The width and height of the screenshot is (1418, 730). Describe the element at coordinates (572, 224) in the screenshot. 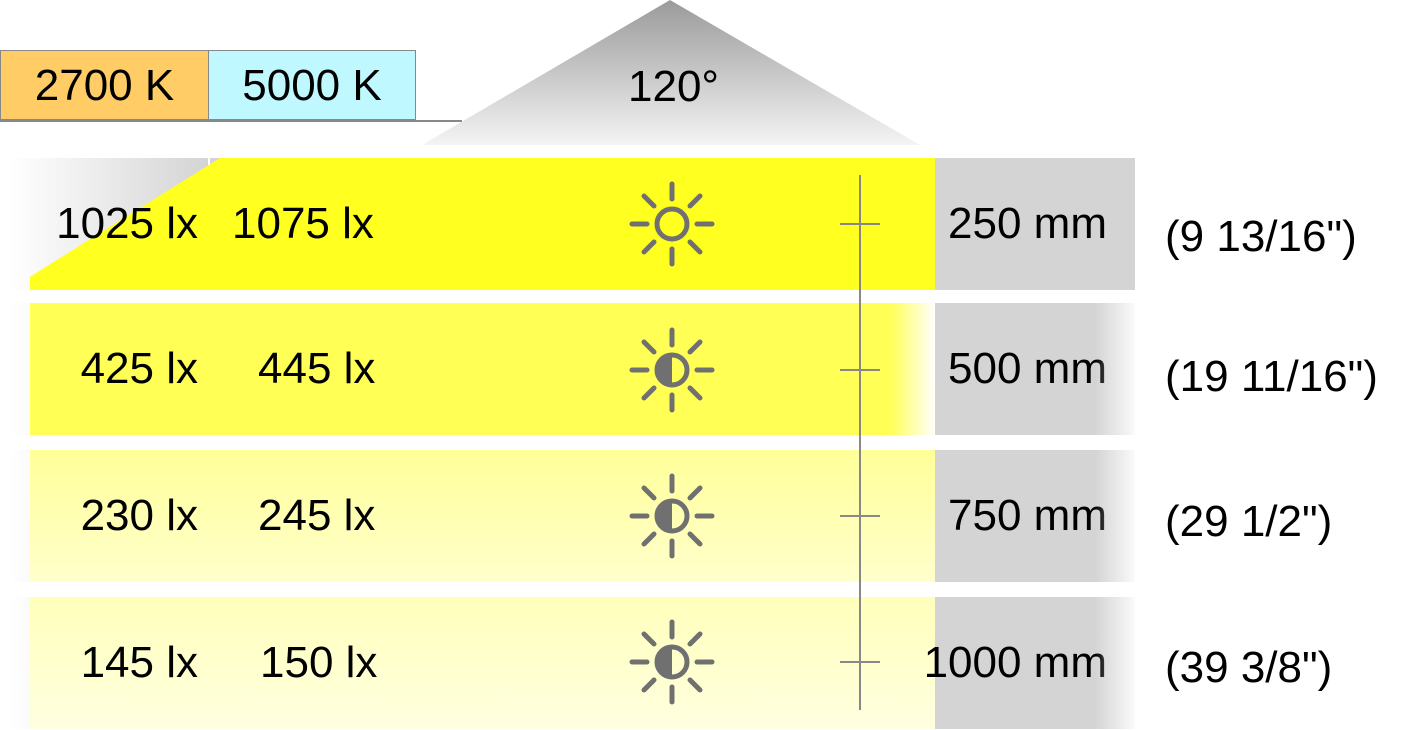

I see `table-row: 1025 lx 1075 lx 250 mm` at that location.